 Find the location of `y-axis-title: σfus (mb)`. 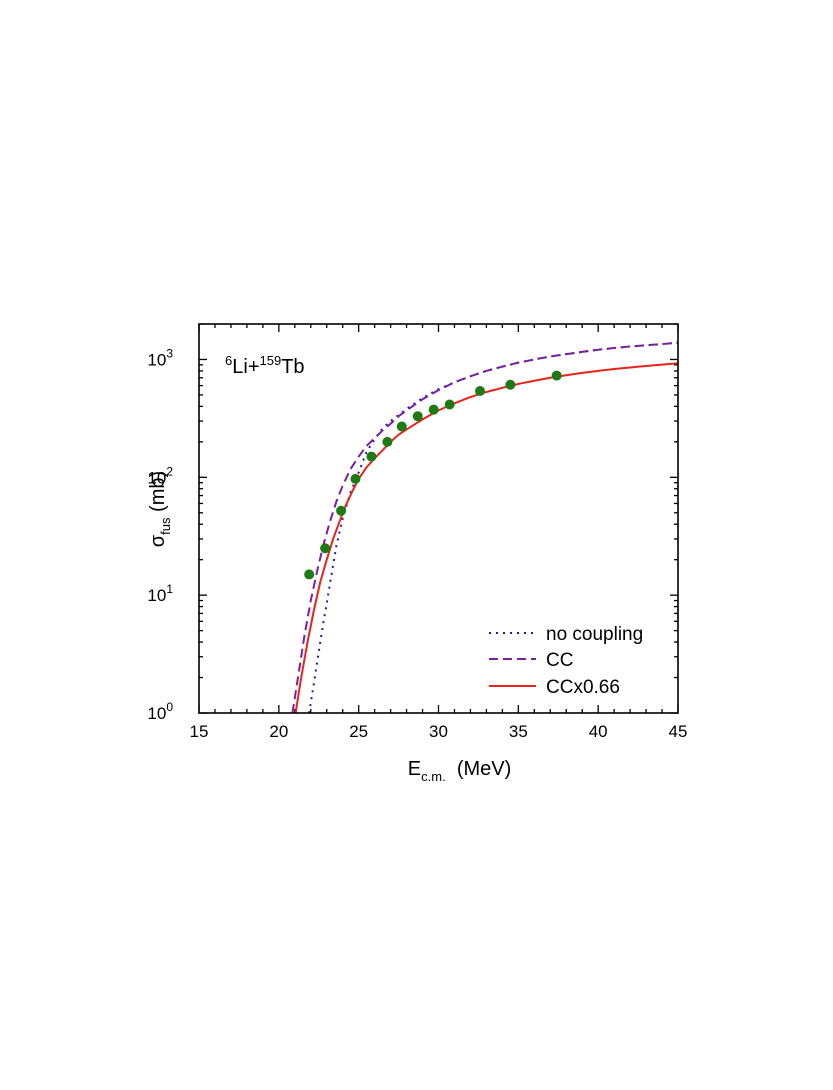

y-axis-title: σfus (mb) is located at coordinates (160, 514).